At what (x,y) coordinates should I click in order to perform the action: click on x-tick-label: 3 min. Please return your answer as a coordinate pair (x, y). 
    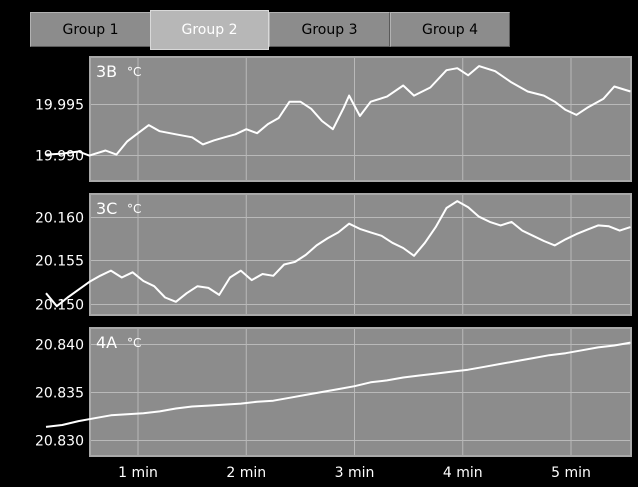
    Looking at the image, I should click on (355, 473).